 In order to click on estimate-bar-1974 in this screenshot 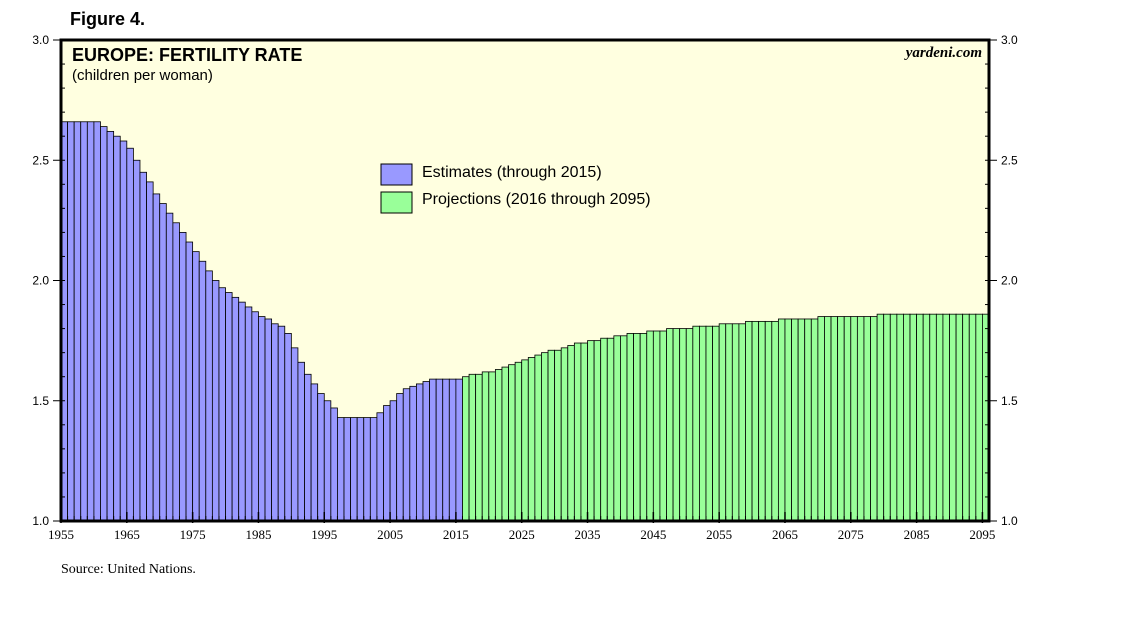, I will do `click(189, 381)`.